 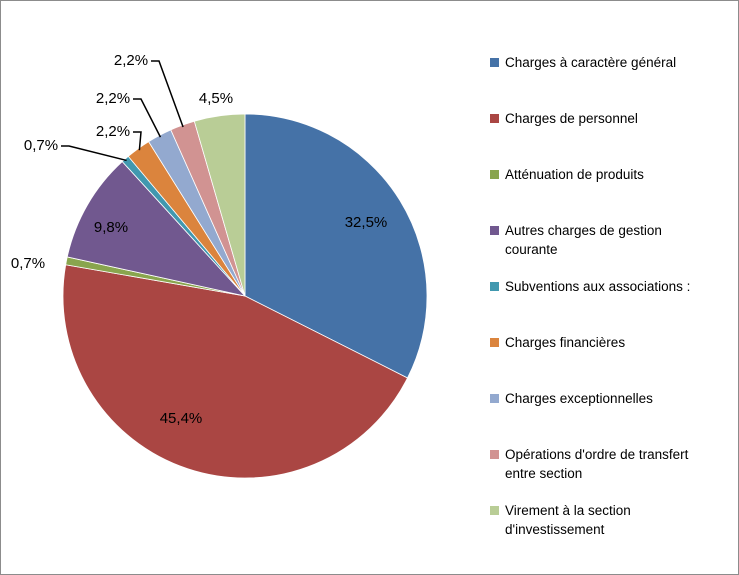 I want to click on legend-label: Atténuation de produits, so click(x=574, y=174).